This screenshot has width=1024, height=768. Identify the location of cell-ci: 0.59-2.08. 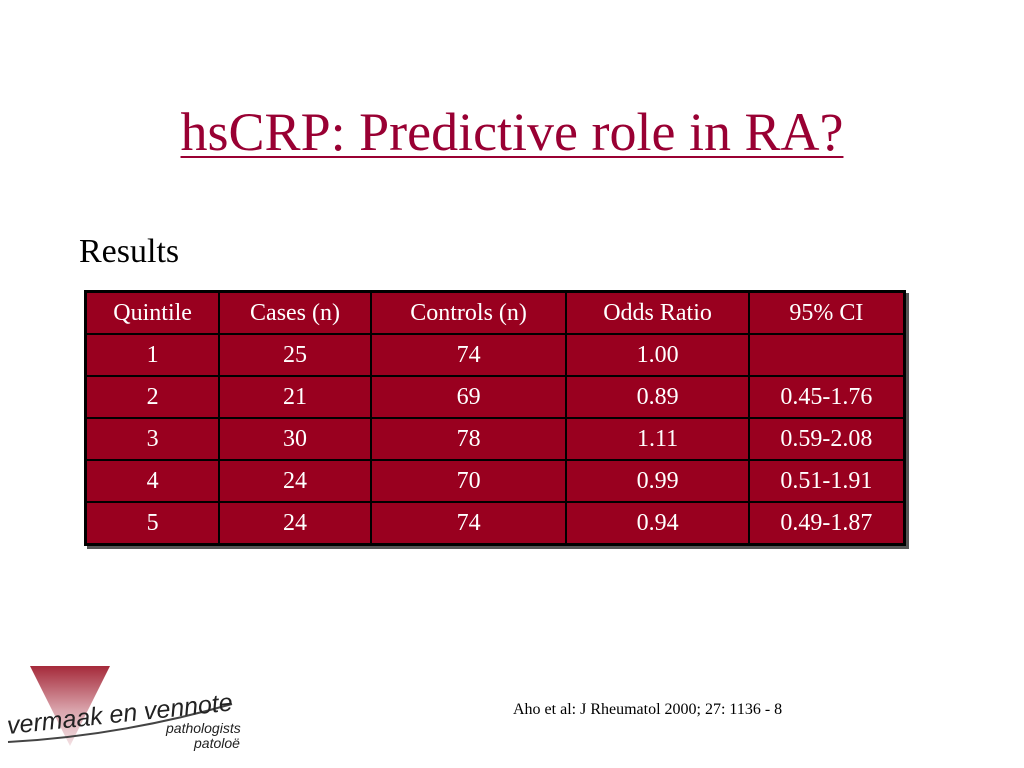
(826, 439).